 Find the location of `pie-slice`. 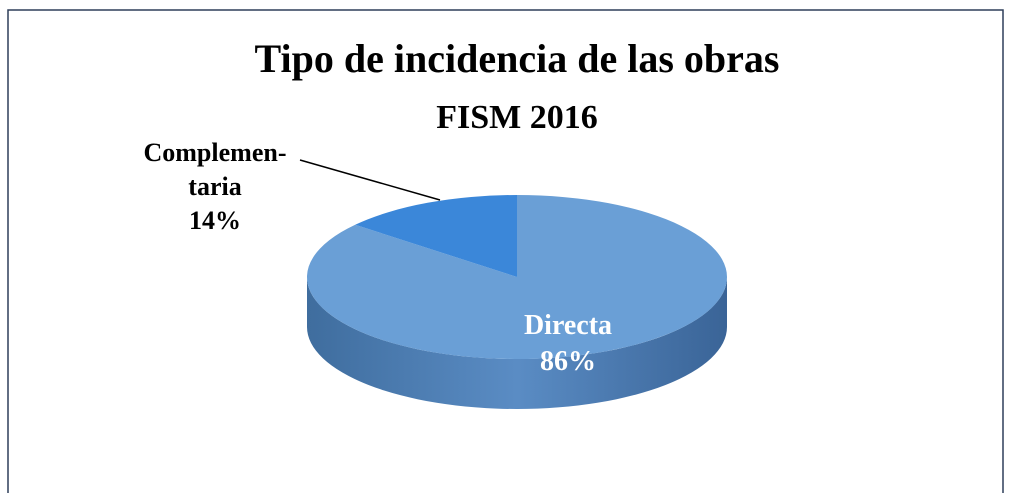

pie-slice is located at coordinates (436, 236).